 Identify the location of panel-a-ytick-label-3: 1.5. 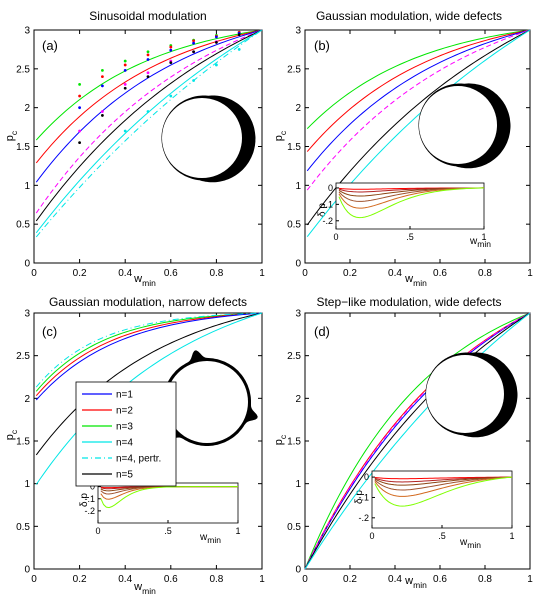
(23, 147).